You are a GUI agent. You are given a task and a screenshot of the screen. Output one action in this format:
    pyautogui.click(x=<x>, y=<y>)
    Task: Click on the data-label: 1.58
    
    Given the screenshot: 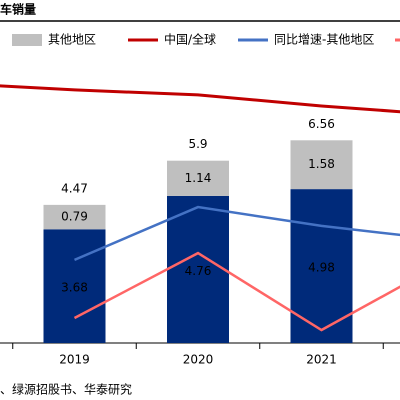 What is the action you would take?
    pyautogui.click(x=321, y=164)
    